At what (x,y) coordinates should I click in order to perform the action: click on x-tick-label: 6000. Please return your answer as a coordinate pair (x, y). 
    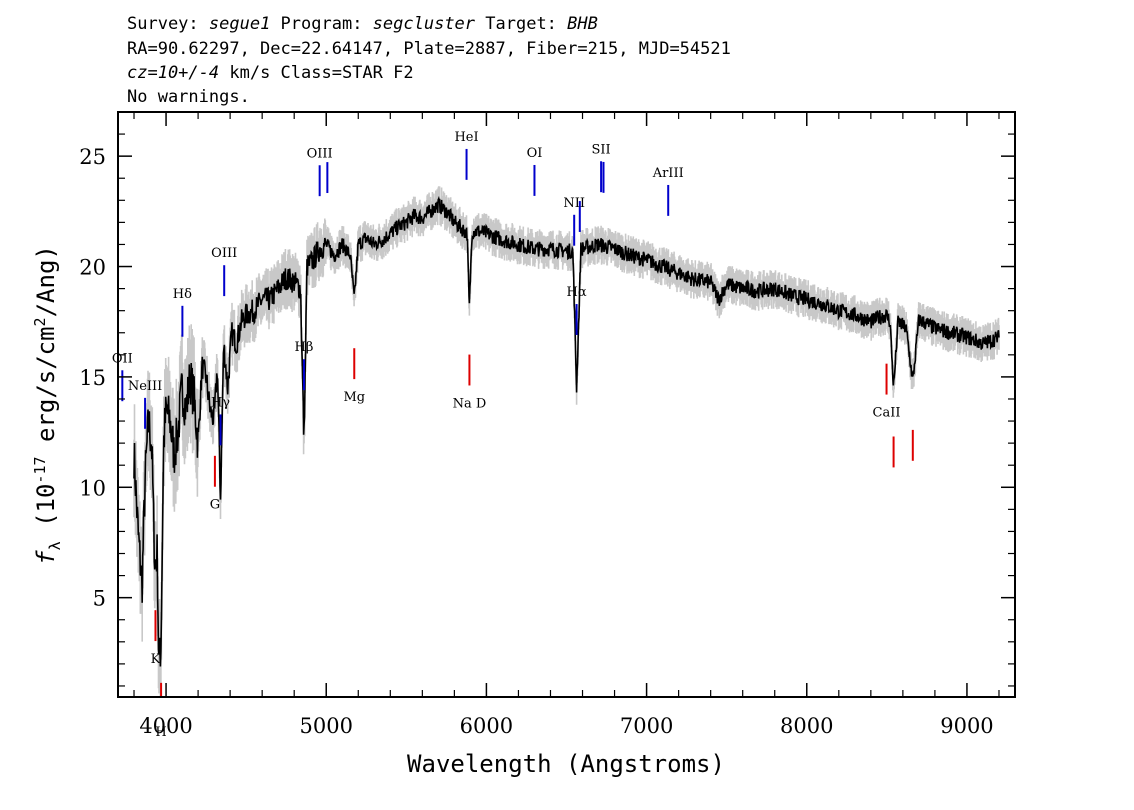
    Looking at the image, I should click on (486, 726).